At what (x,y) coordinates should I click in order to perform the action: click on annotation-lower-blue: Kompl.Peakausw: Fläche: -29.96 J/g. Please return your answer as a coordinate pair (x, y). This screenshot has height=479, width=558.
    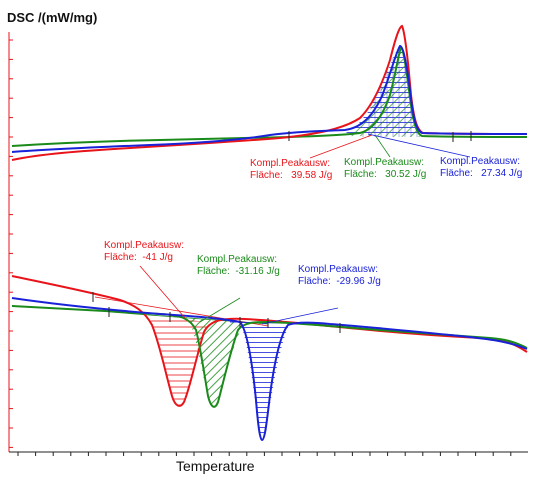
    Looking at the image, I should click on (339, 275).